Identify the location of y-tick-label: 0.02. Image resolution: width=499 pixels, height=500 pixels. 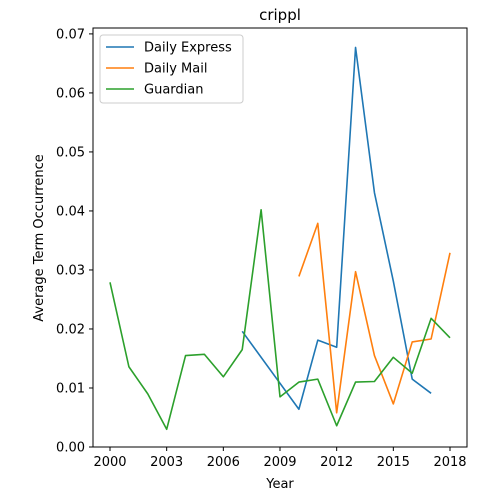
(70, 329).